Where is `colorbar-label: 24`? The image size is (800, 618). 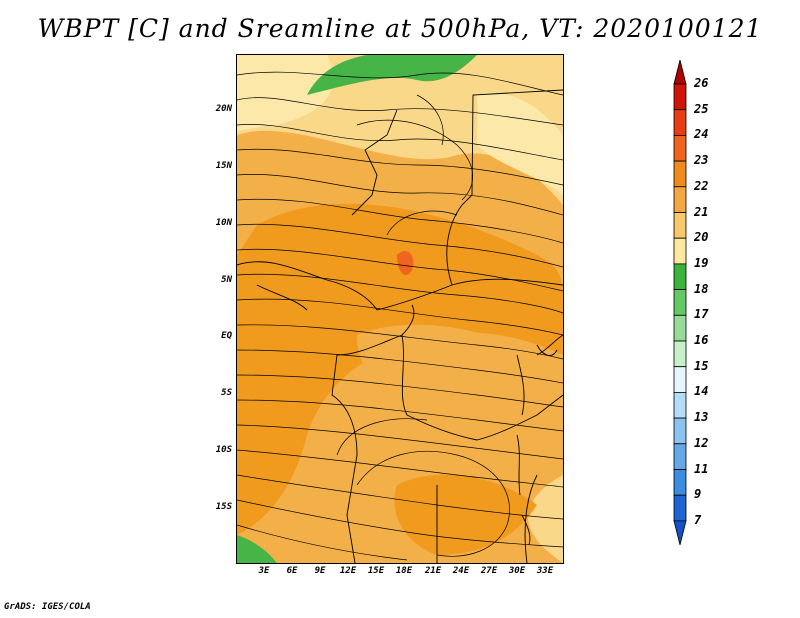
colorbar-label: 24 is located at coordinates (701, 134).